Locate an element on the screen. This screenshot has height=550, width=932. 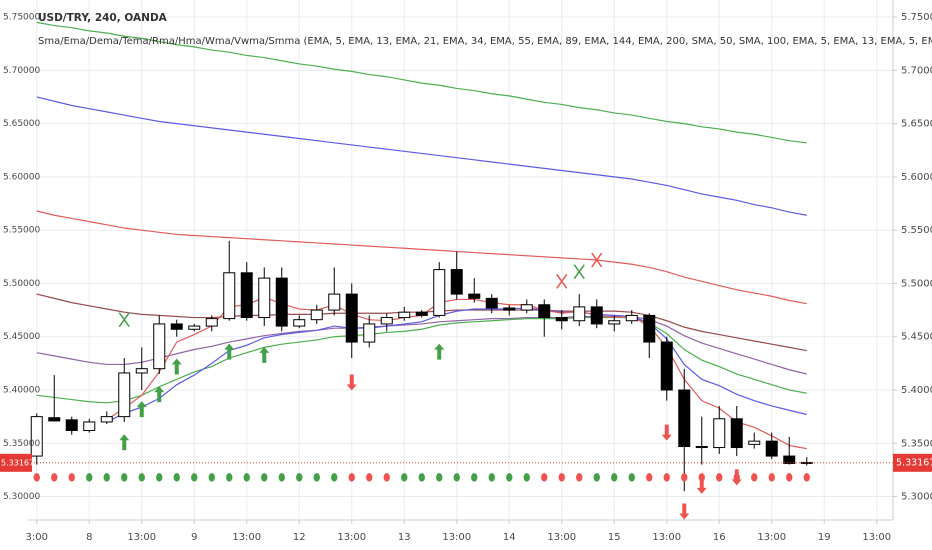
x-tick-label: 13 is located at coordinates (404, 537).